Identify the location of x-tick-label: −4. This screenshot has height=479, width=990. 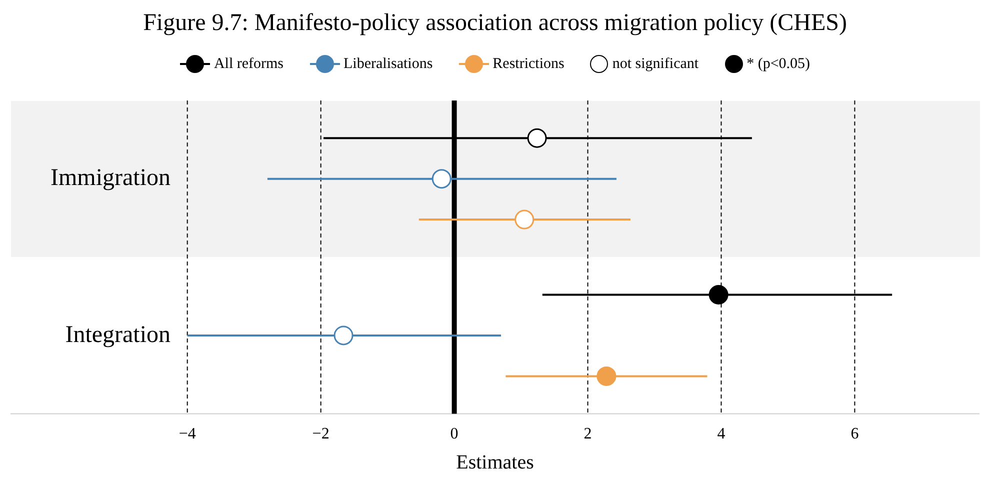
(187, 434).